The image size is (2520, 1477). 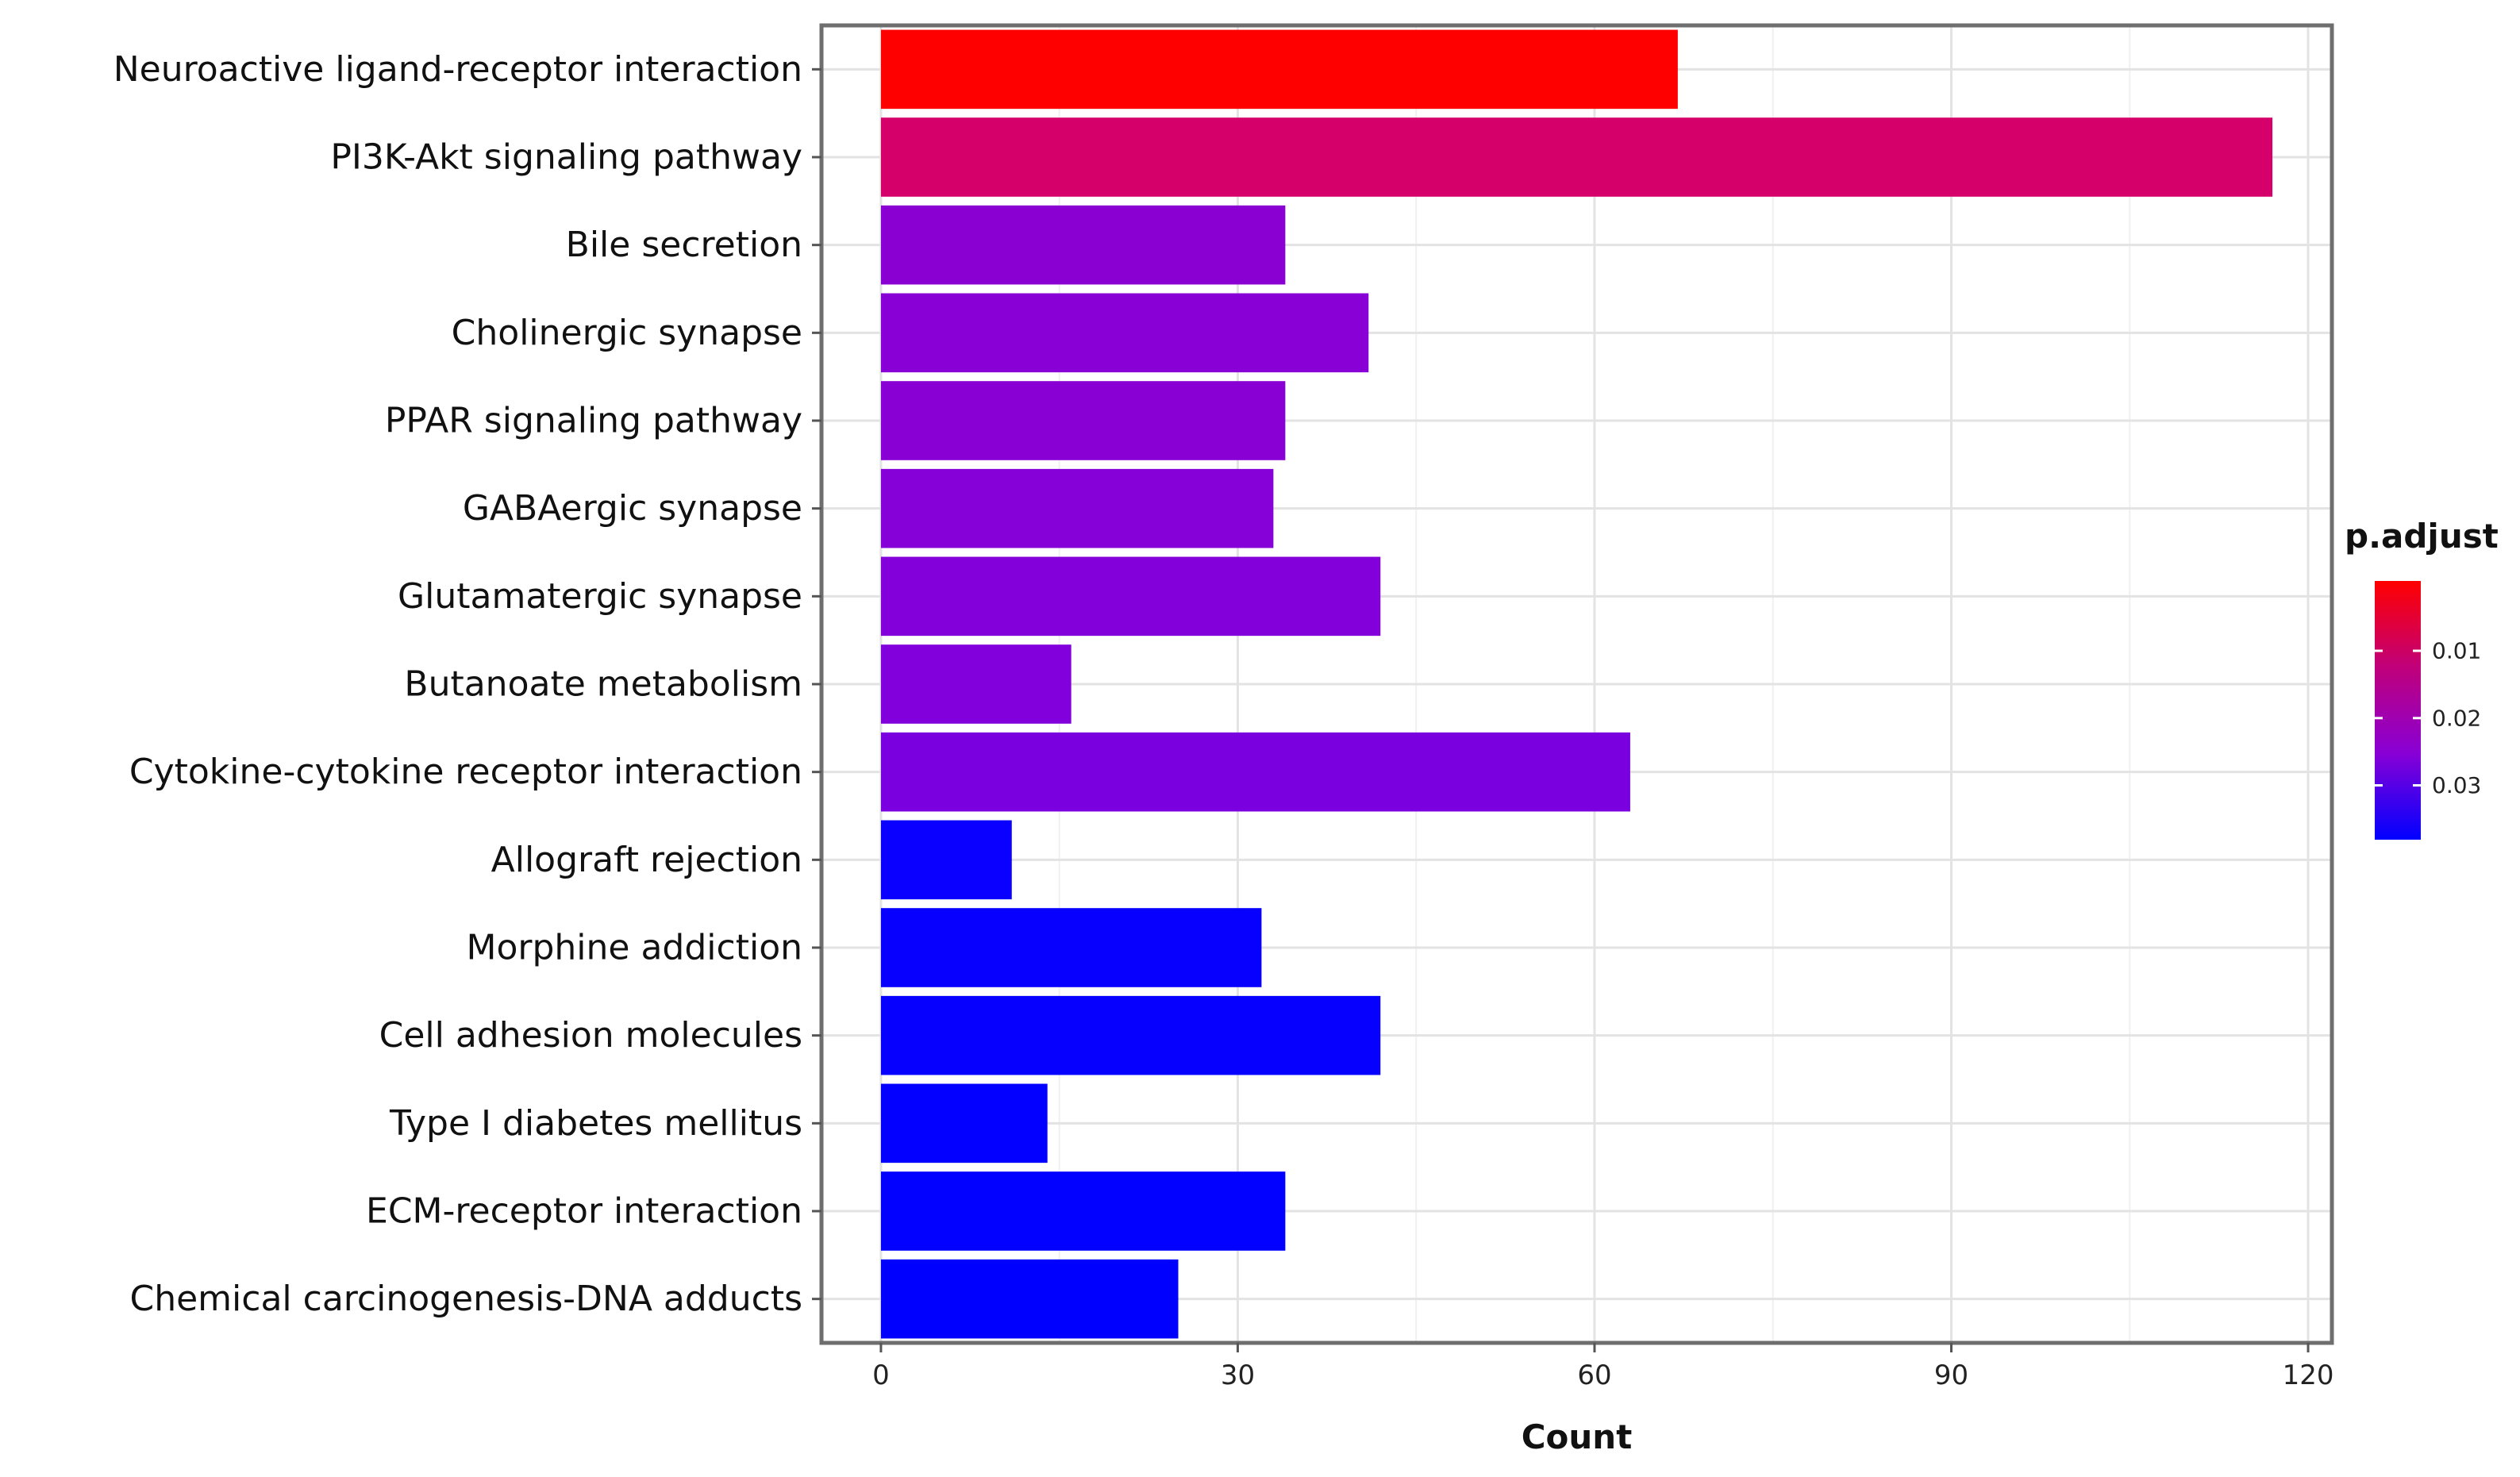 What do you see at coordinates (2456, 651) in the screenshot?
I see `legend-tick-label: 0.01` at bounding box center [2456, 651].